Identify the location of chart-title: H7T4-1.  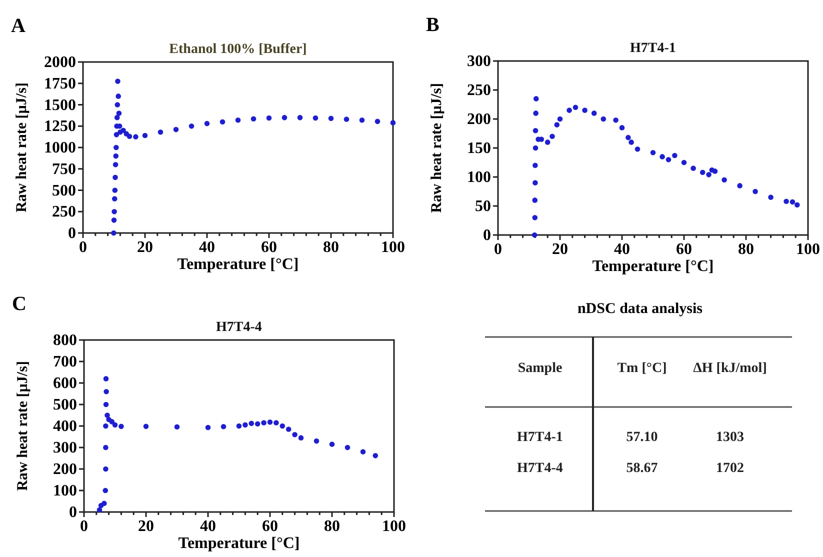
(653, 48).